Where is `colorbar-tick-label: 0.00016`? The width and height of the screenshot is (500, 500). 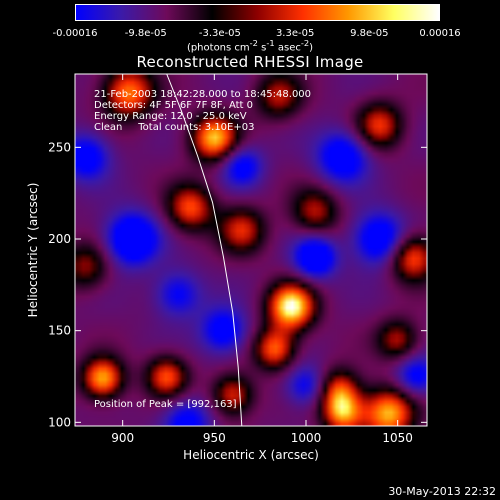
colorbar-tick-label: 0.00016 is located at coordinates (440, 33).